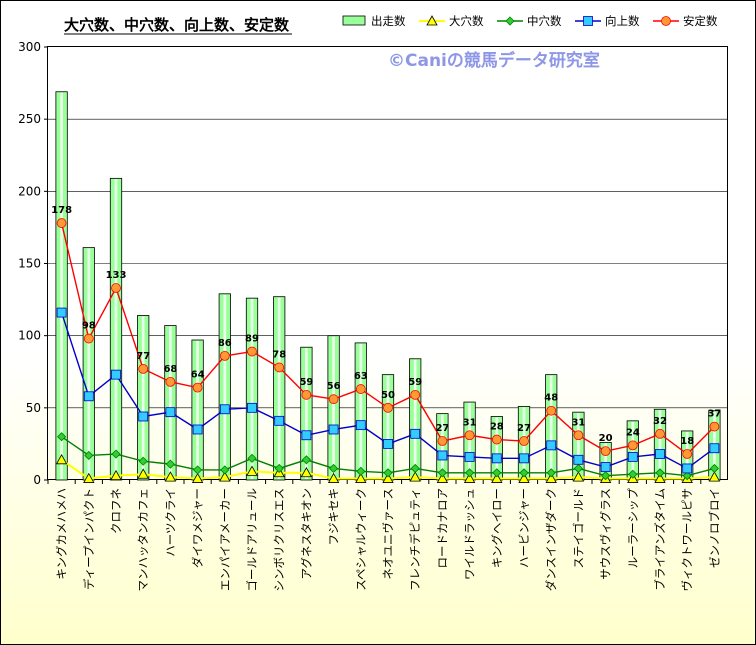 The height and width of the screenshot is (645, 756). I want to click on chart-title: 大穴数、中穴数、向上数、安定数, so click(177, 25).